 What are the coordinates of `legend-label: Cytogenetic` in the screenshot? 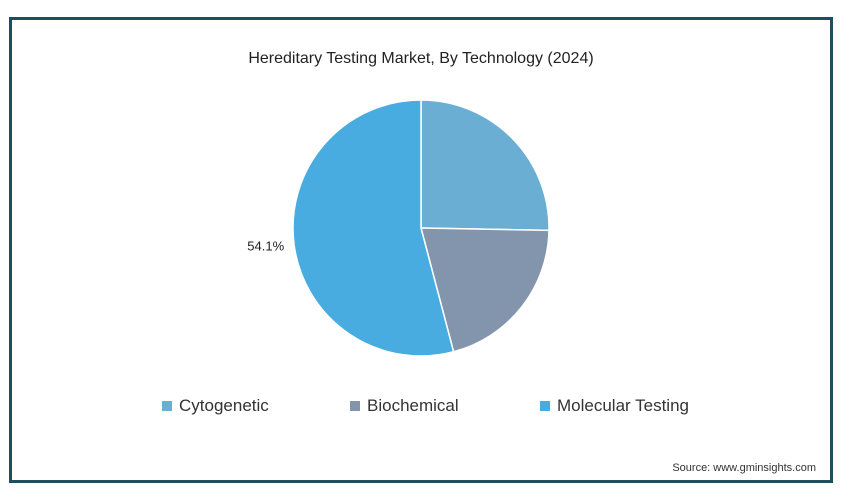 It's located at (224, 405).